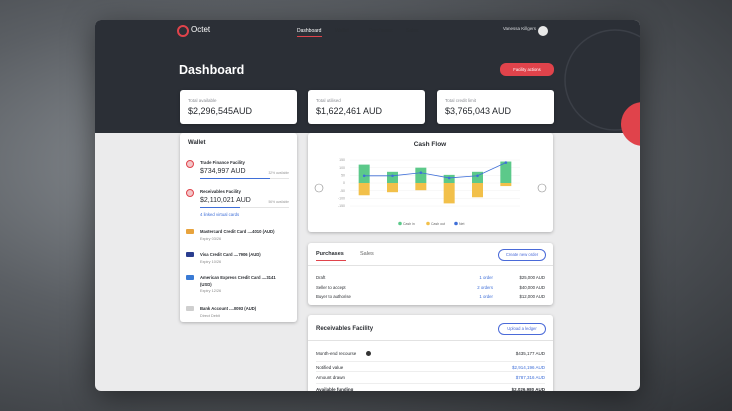 This screenshot has height=411, width=732. What do you see at coordinates (202, 100) in the screenshot?
I see `summary-label: Total available` at bounding box center [202, 100].